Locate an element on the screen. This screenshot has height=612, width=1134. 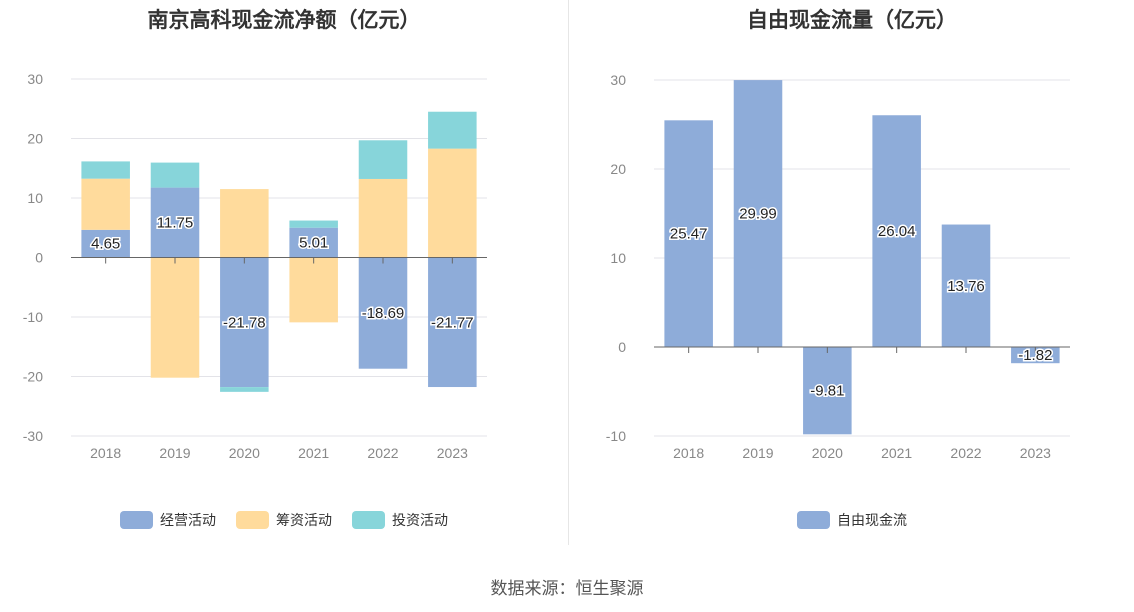
data-label: -9.81 is located at coordinates (827, 391).